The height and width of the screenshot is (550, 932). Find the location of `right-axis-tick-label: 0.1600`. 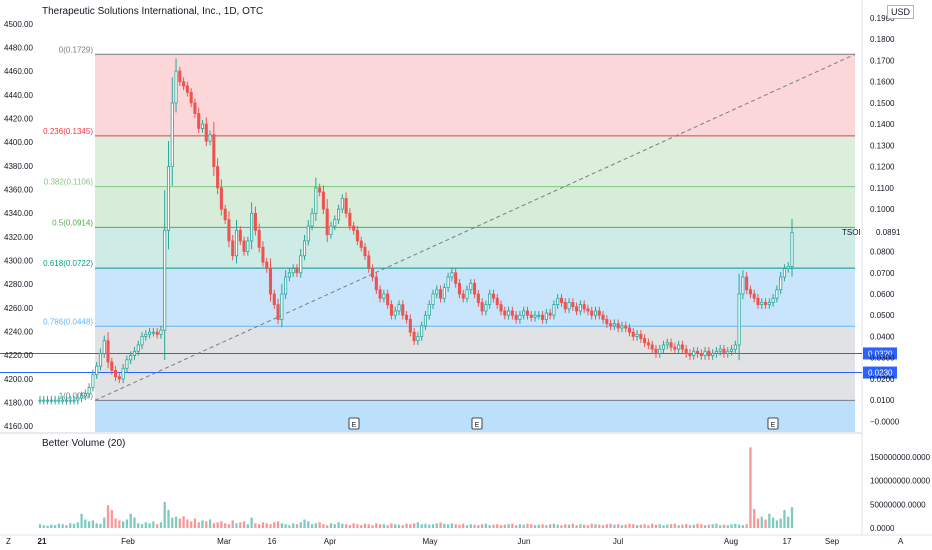

right-axis-tick-label: 0.1600 is located at coordinates (882, 82).